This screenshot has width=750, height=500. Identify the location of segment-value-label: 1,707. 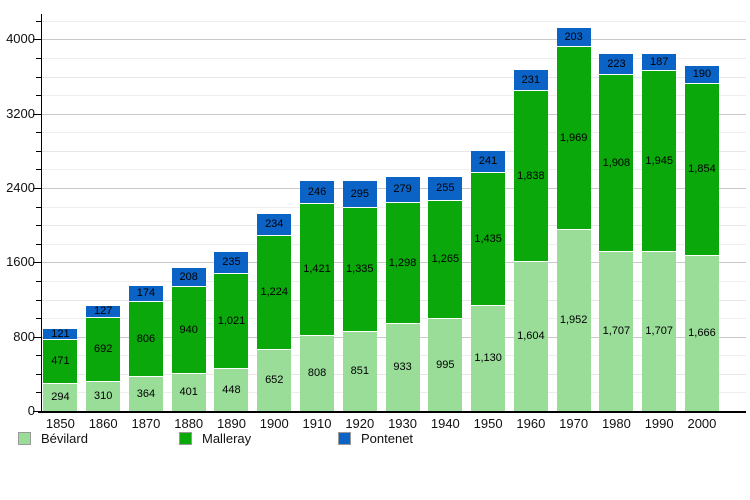
(616, 331).